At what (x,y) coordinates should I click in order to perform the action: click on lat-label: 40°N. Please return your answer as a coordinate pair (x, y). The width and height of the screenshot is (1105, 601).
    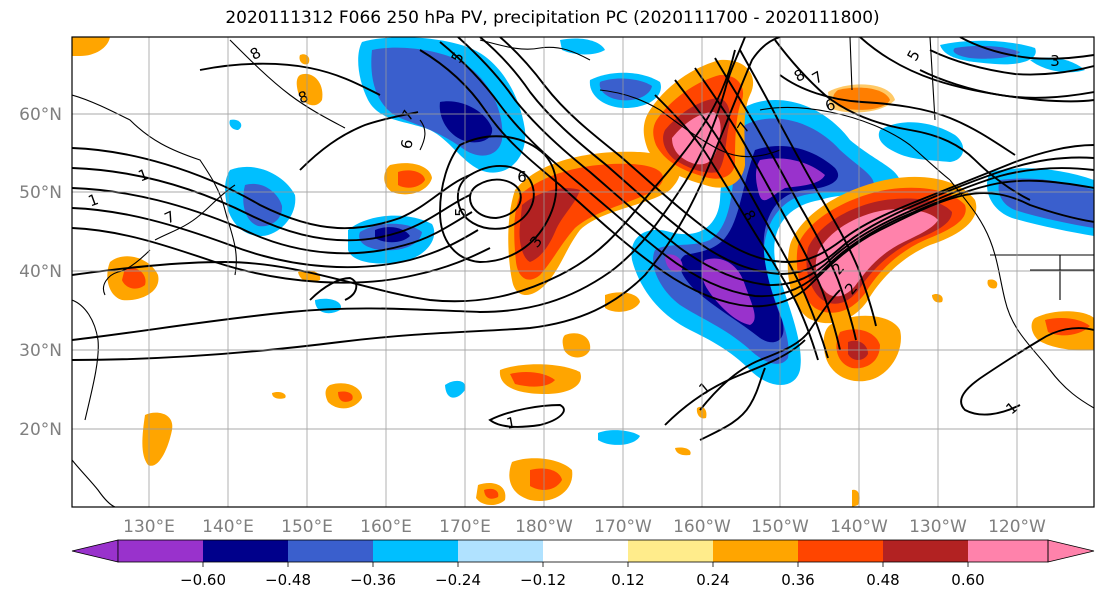
    Looking at the image, I should click on (40, 272).